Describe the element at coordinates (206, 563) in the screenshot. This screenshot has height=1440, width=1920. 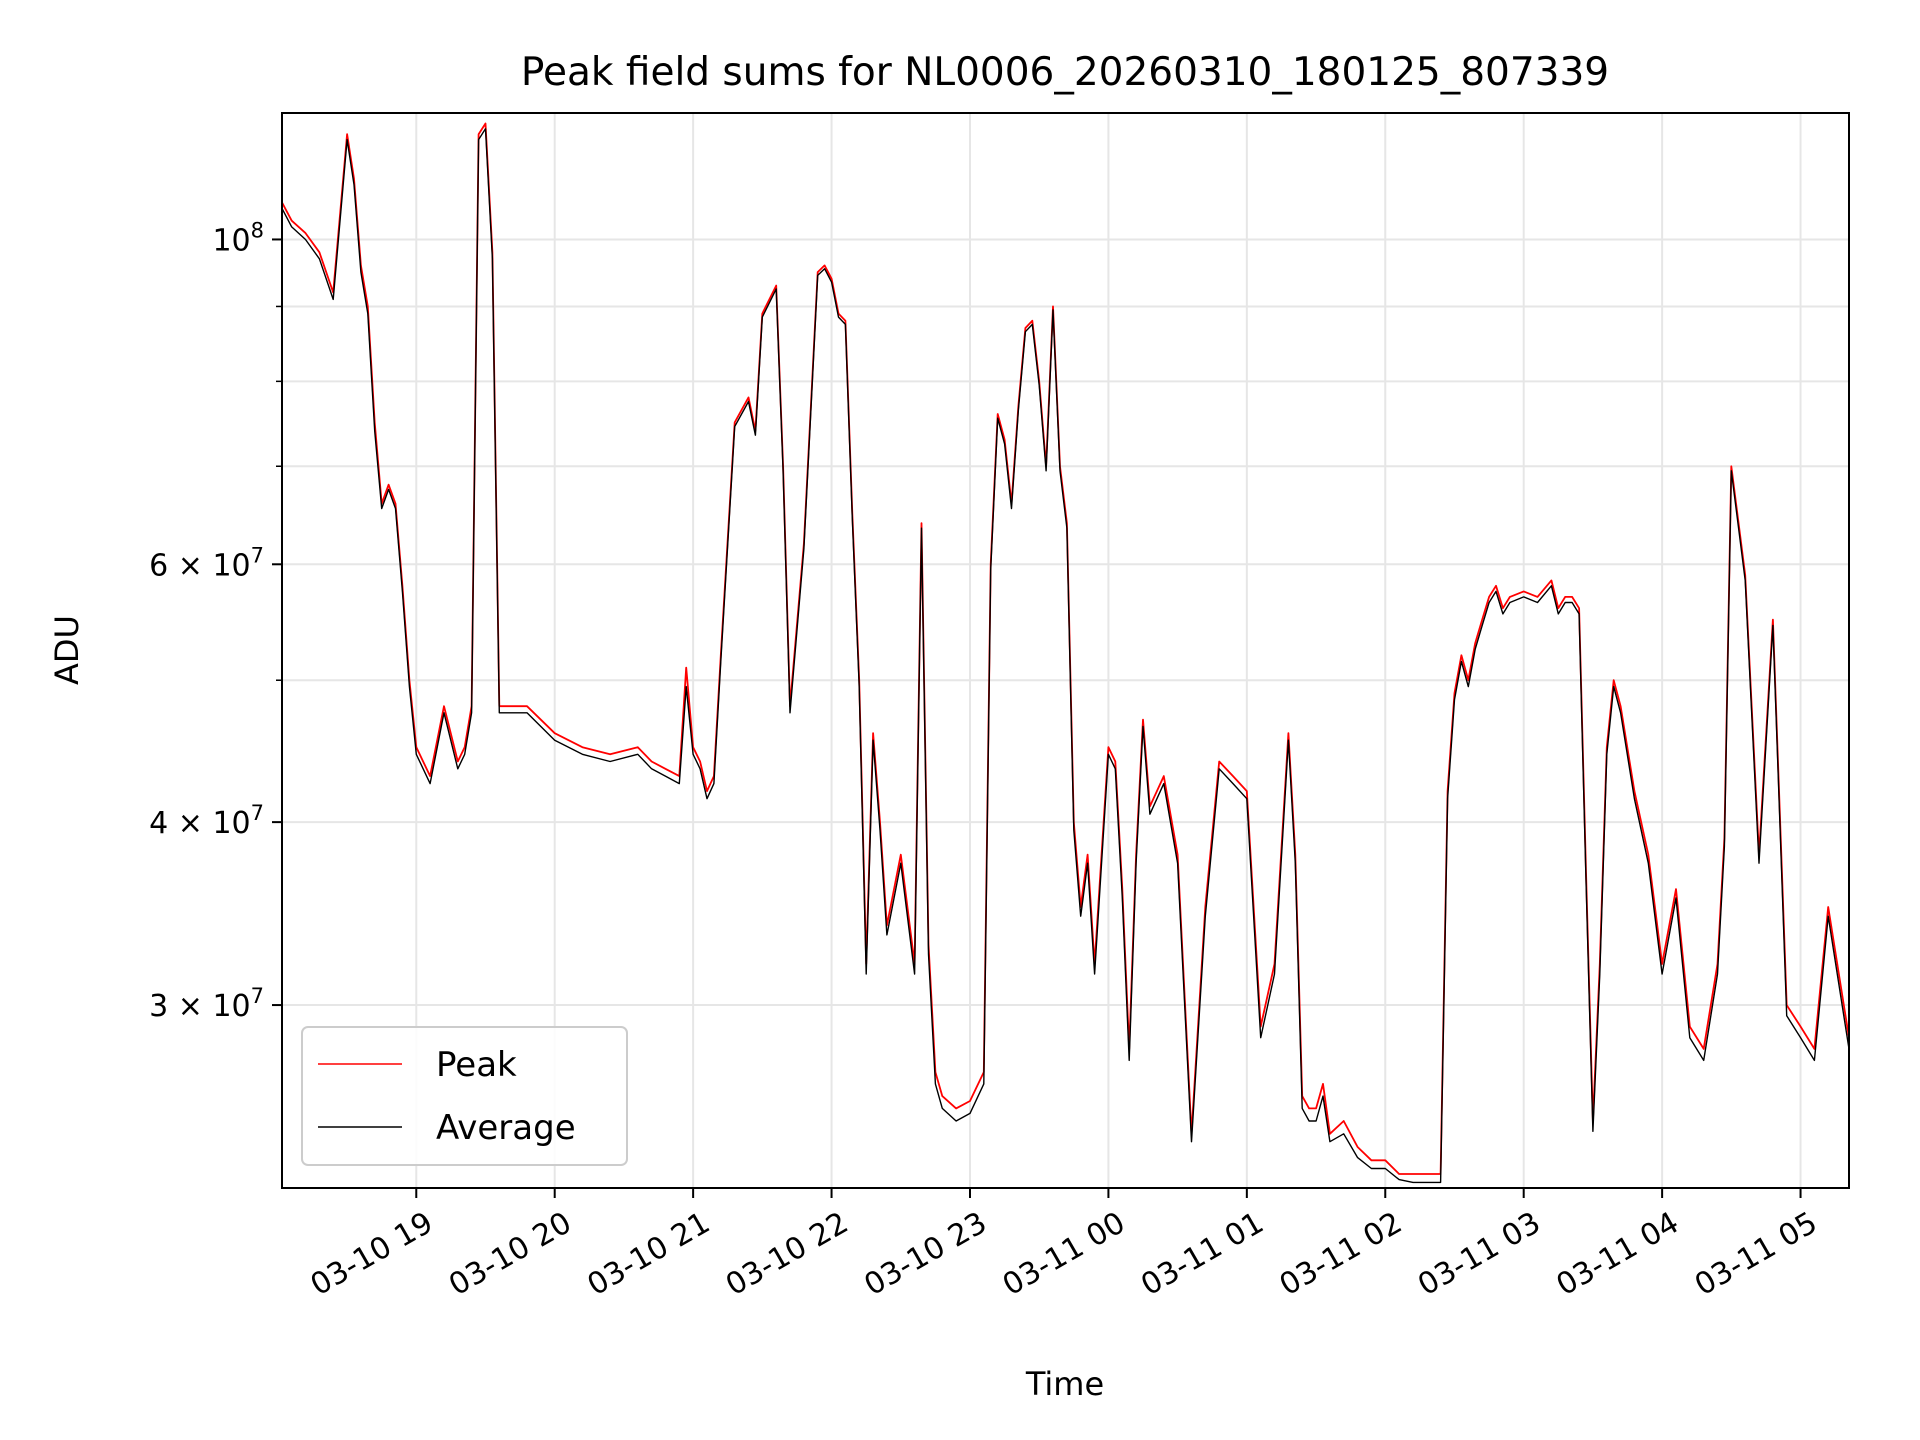
I see `y-tick-label: 6 × 107` at that location.